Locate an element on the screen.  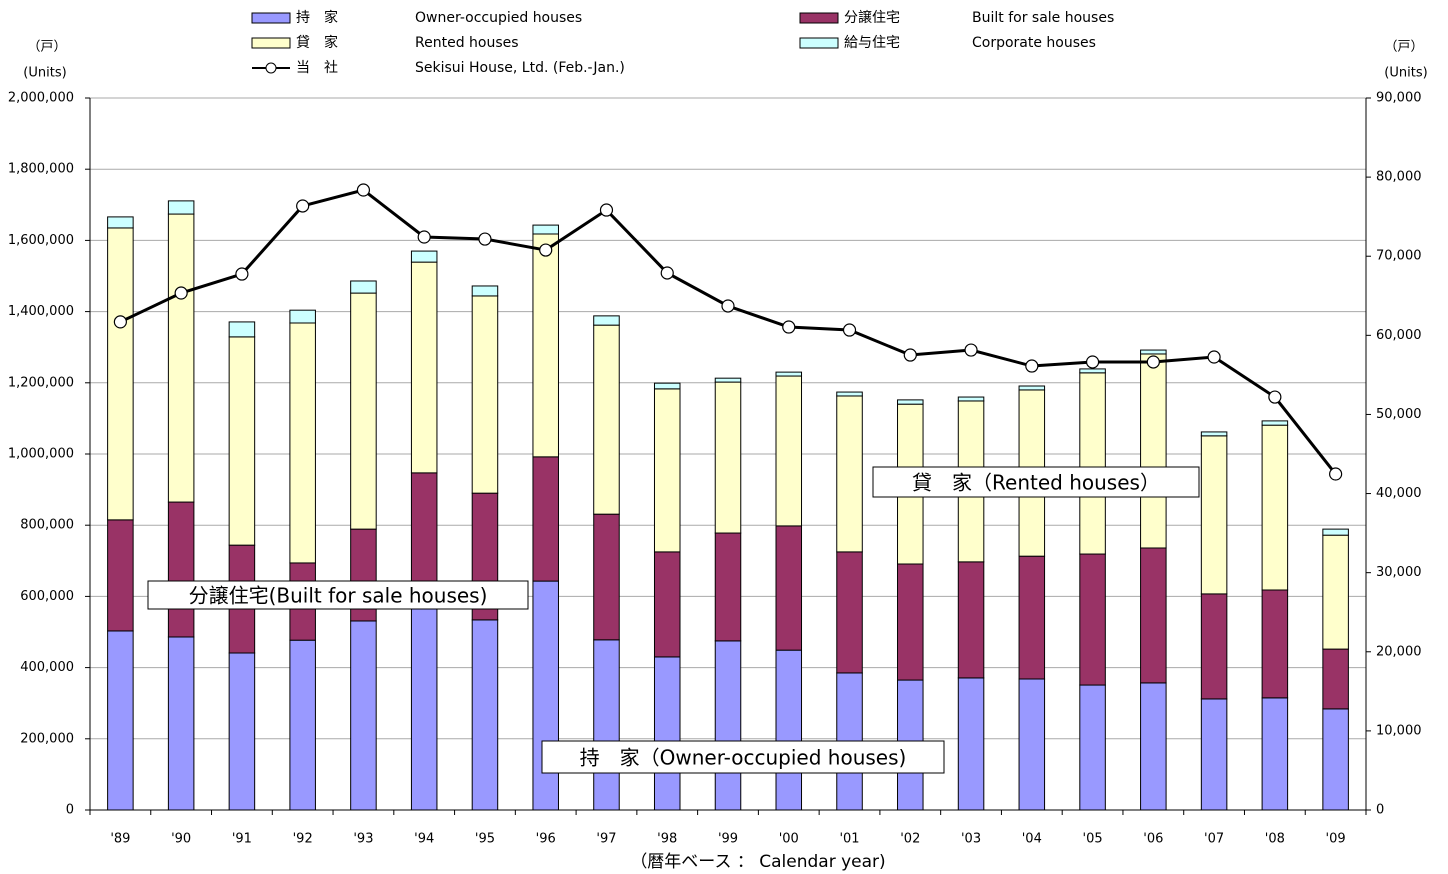
y2-tick-label: 80,000 is located at coordinates (1399, 177).